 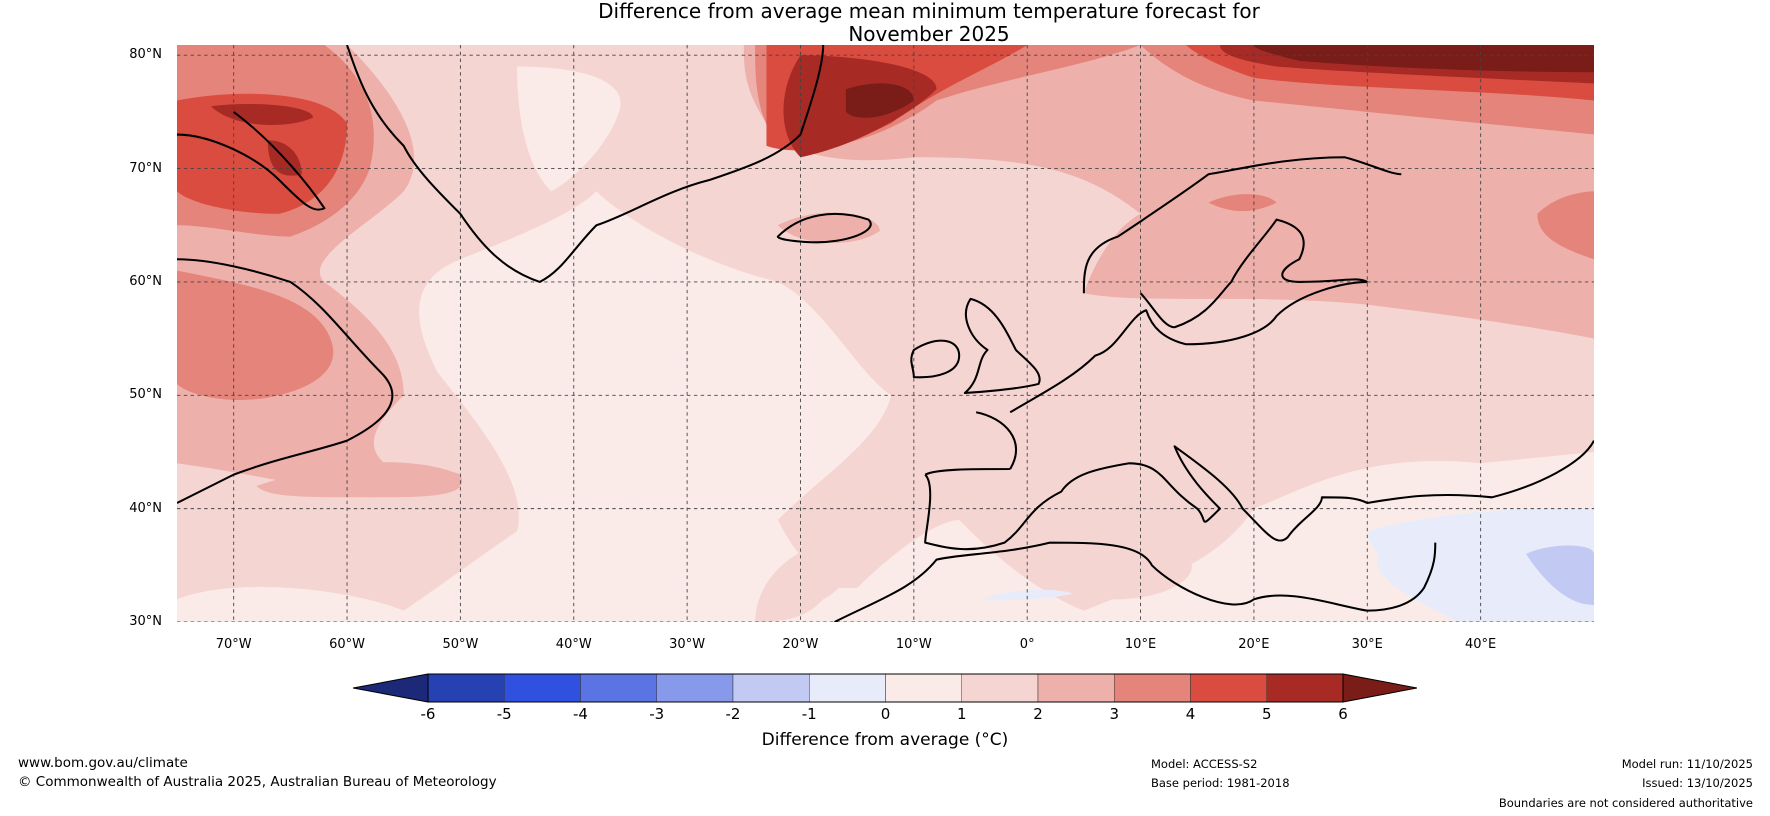 What do you see at coordinates (1423, 59) in the screenshot?
I see `anomaly-over-6-region-barents` at bounding box center [1423, 59].